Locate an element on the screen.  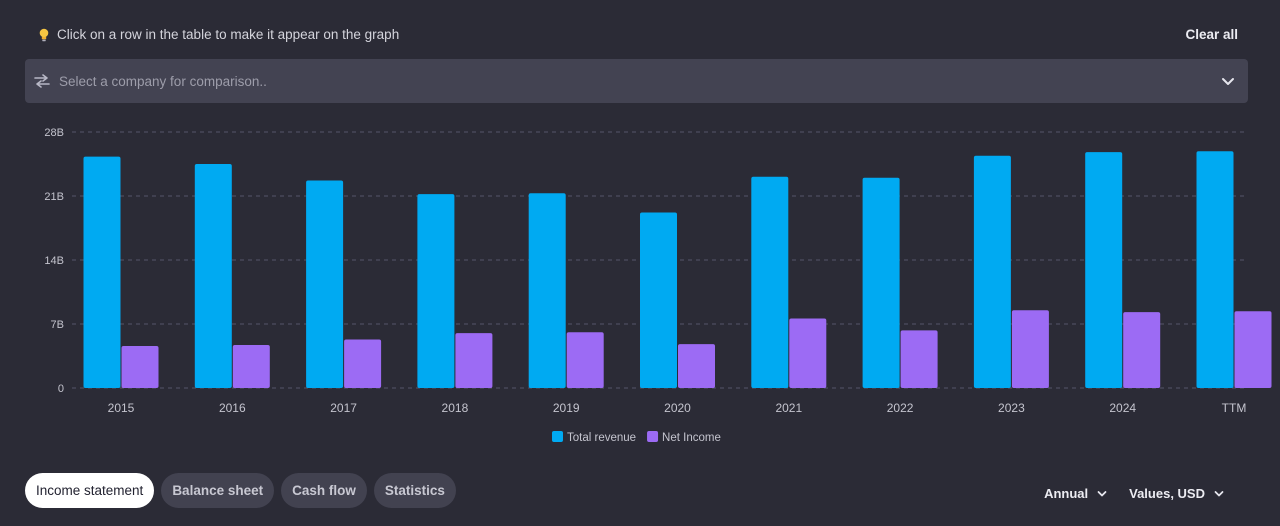
x-tick-label: 2015 is located at coordinates (121, 408).